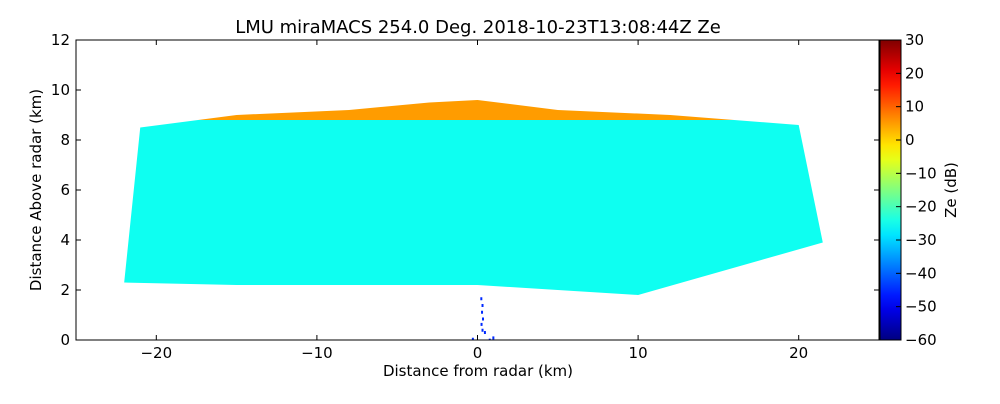 Image resolution: width=1000 pixels, height=404 pixels. I want to click on colorbar-tick-label: 10, so click(914, 107).